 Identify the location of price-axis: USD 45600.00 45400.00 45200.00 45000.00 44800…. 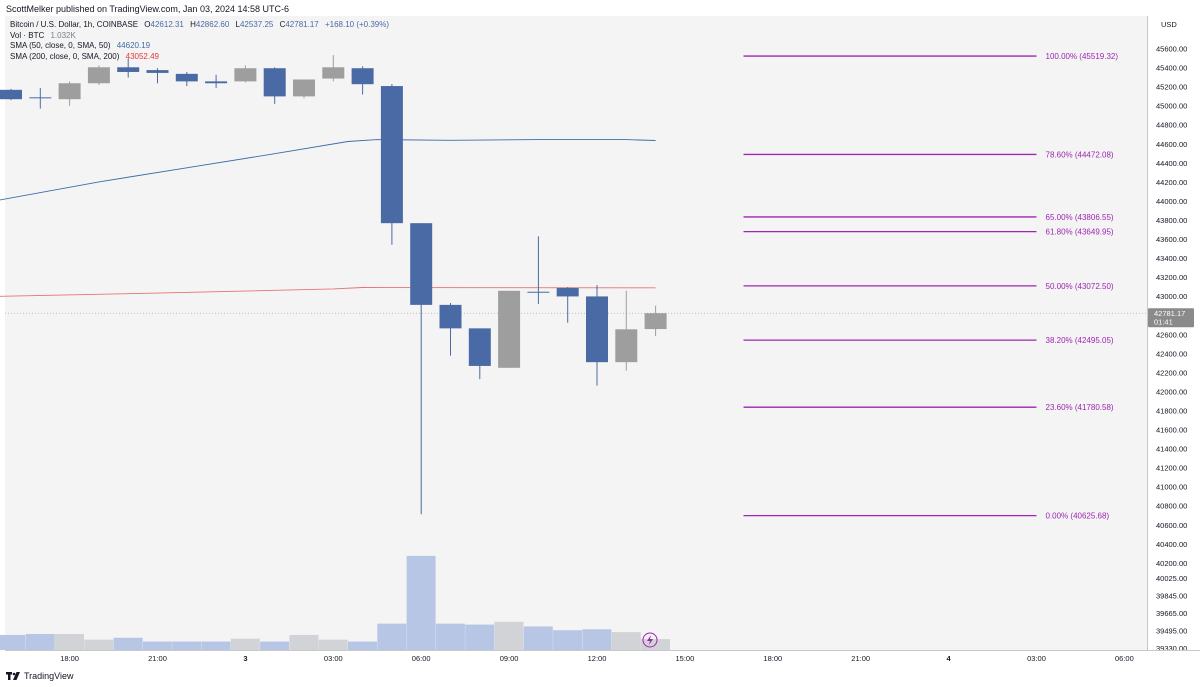
(1167, 334).